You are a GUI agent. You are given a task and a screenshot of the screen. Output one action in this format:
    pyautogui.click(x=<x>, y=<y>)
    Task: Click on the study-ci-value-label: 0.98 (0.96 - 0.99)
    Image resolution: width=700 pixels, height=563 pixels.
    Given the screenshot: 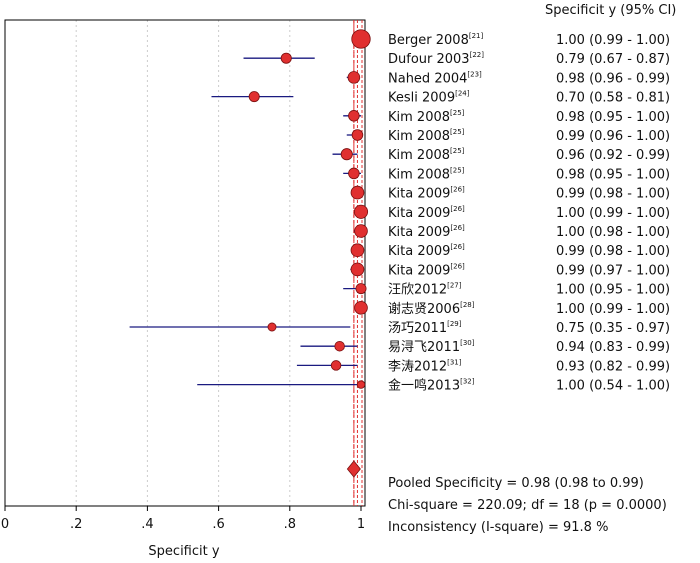 What is the action you would take?
    pyautogui.click(x=613, y=78)
    